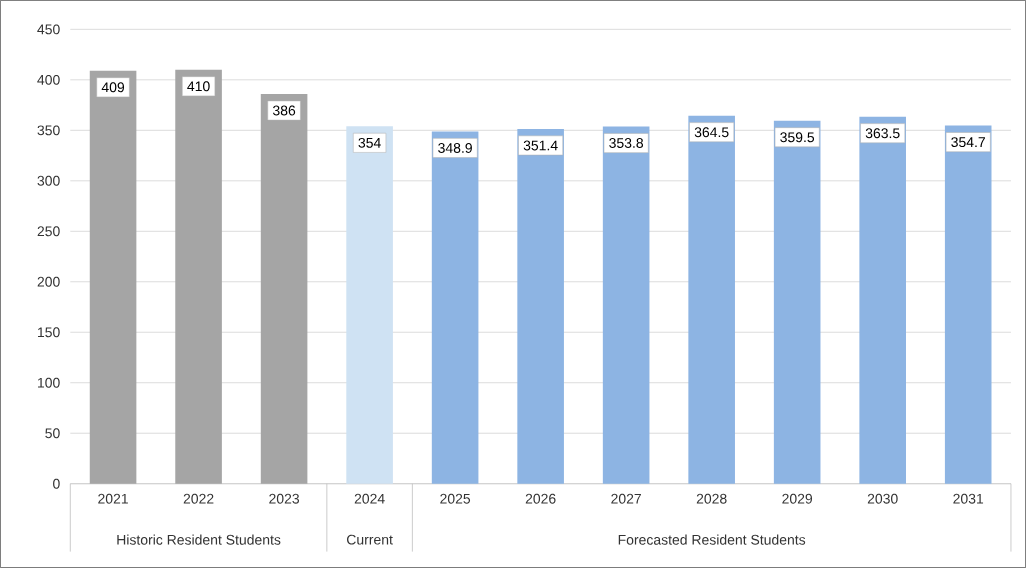 This screenshot has height=568, width=1026. Describe the element at coordinates (48, 231) in the screenshot. I see `y-tick-label: 250` at that location.